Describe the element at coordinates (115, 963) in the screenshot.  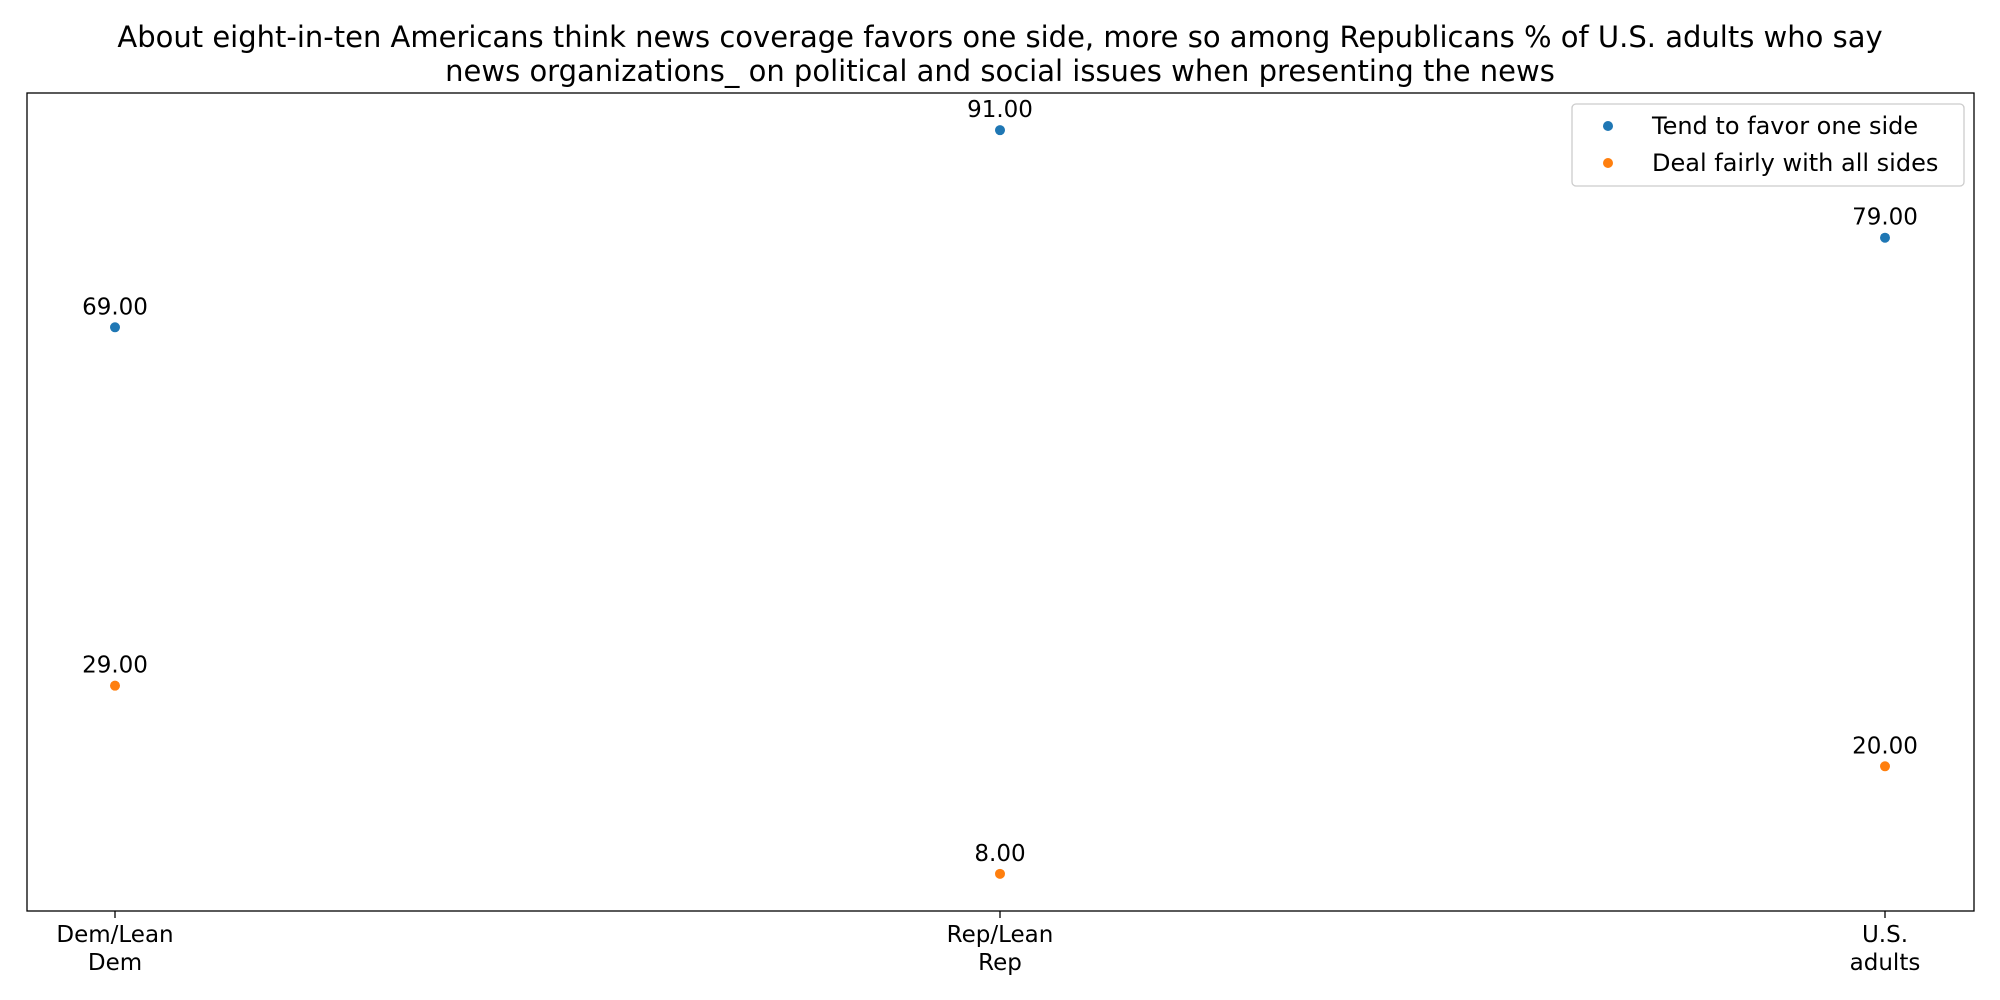
I see `x-tick-label-line: Dem` at that location.